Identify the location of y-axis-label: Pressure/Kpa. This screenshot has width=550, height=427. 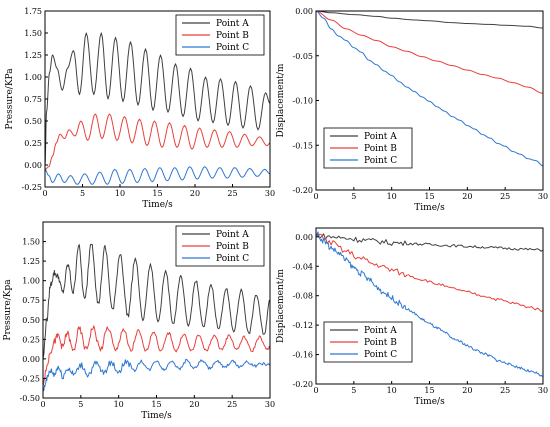
(8, 310).